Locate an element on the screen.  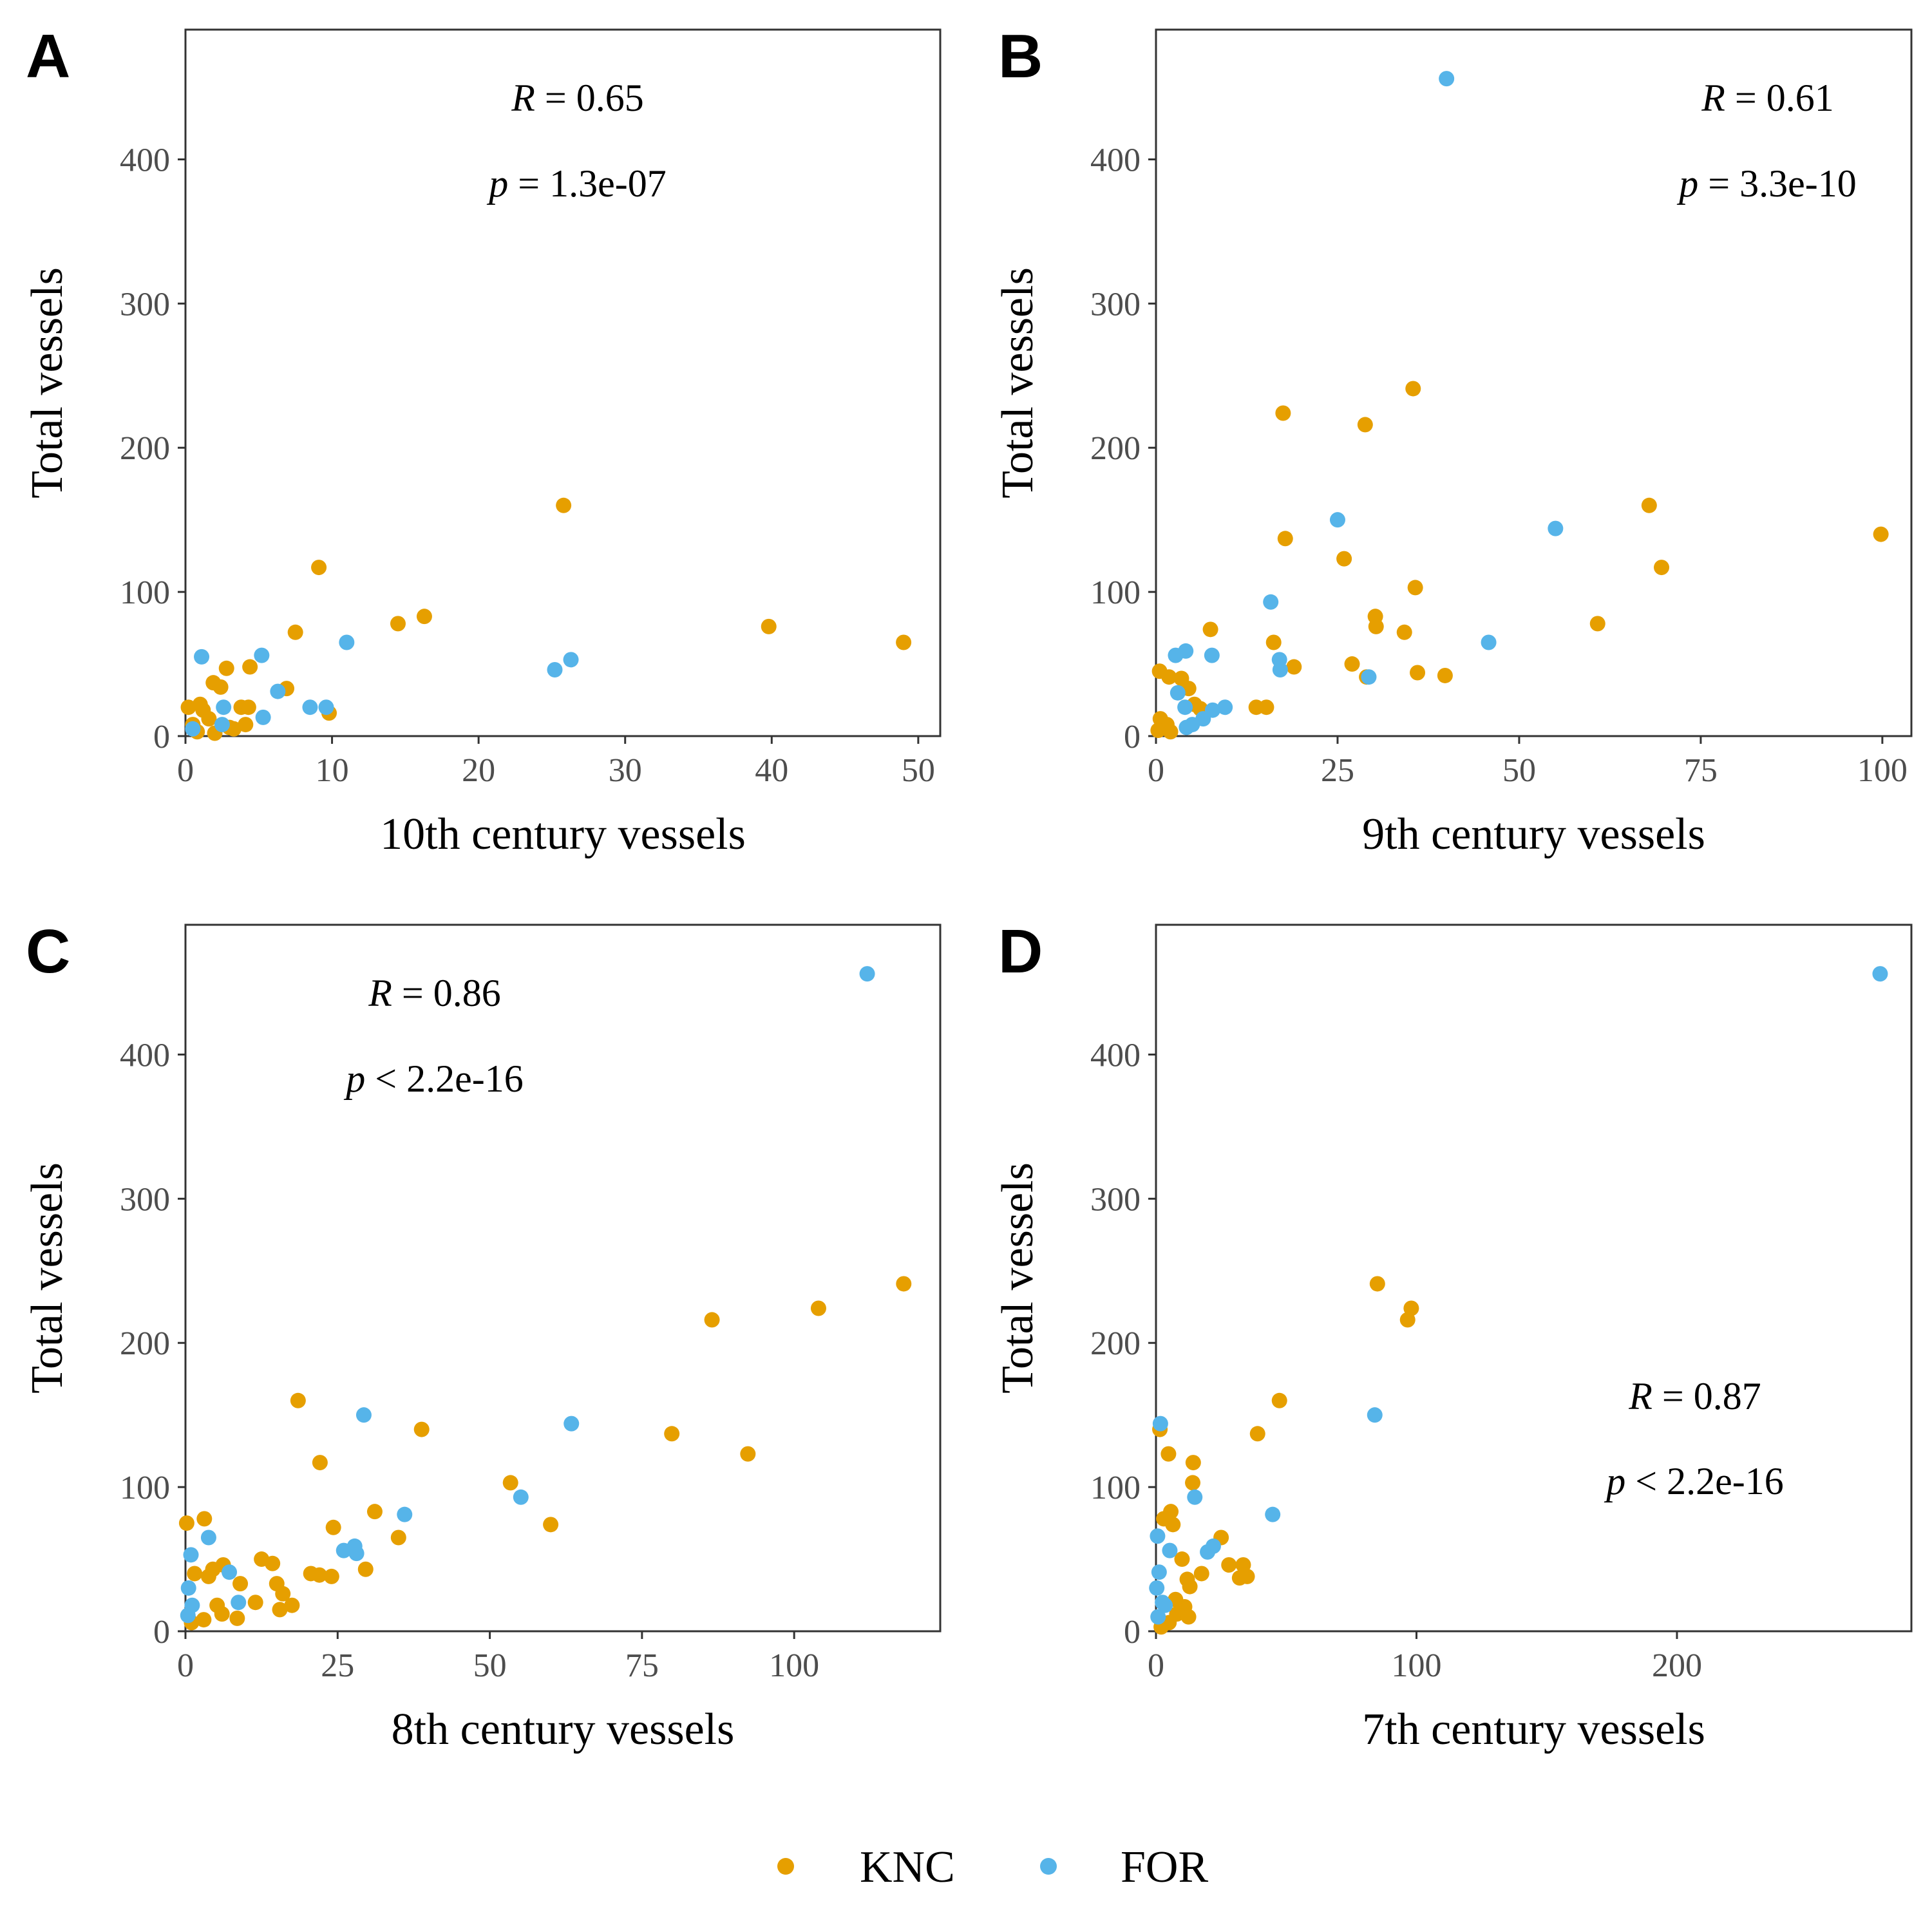
correlation-r: R = 0.65 is located at coordinates (577, 98).